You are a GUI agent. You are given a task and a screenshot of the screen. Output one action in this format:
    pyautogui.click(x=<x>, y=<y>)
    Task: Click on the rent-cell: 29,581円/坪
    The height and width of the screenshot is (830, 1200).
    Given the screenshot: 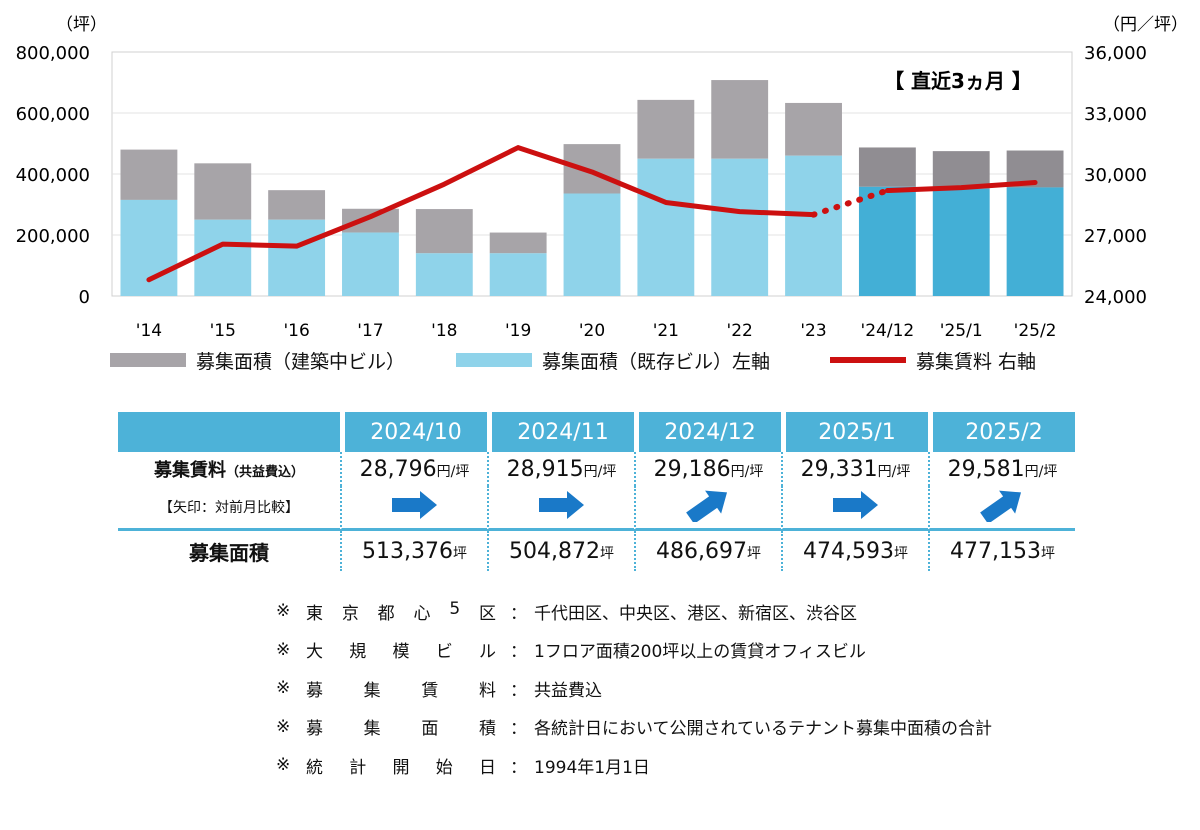 What is the action you would take?
    pyautogui.click(x=1001, y=469)
    